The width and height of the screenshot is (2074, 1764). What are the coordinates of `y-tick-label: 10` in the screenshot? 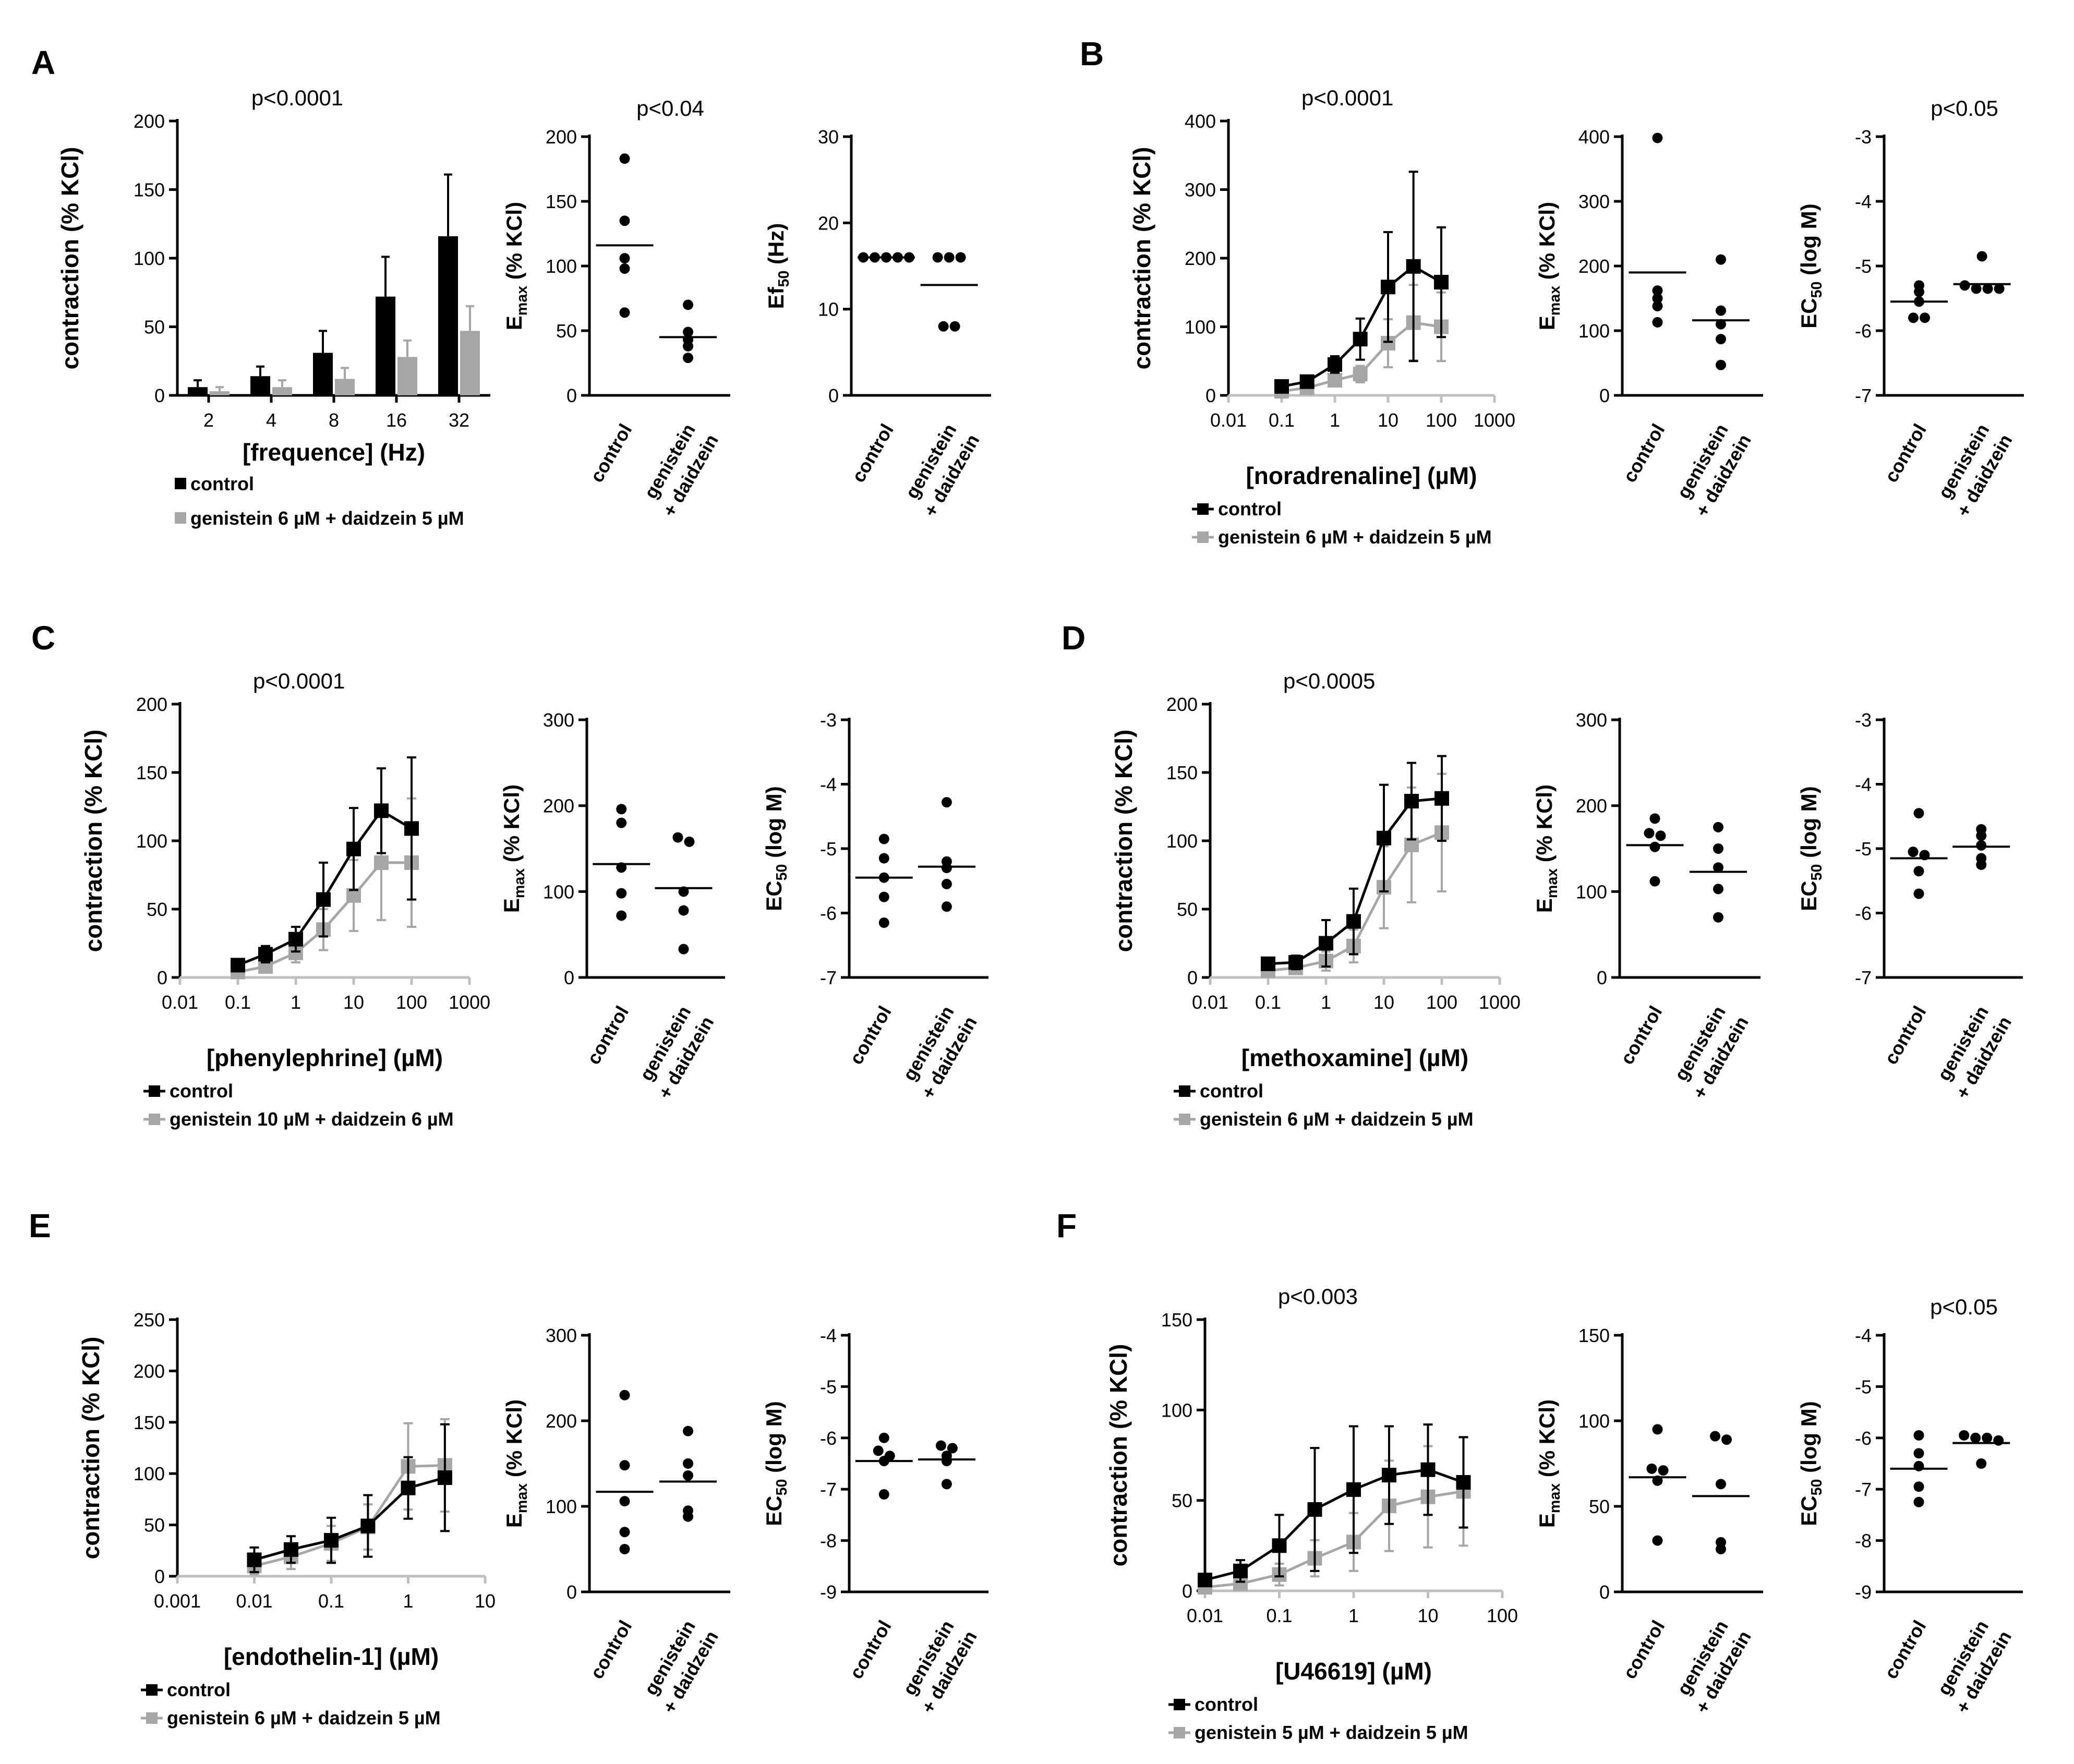 It's located at (828, 309).